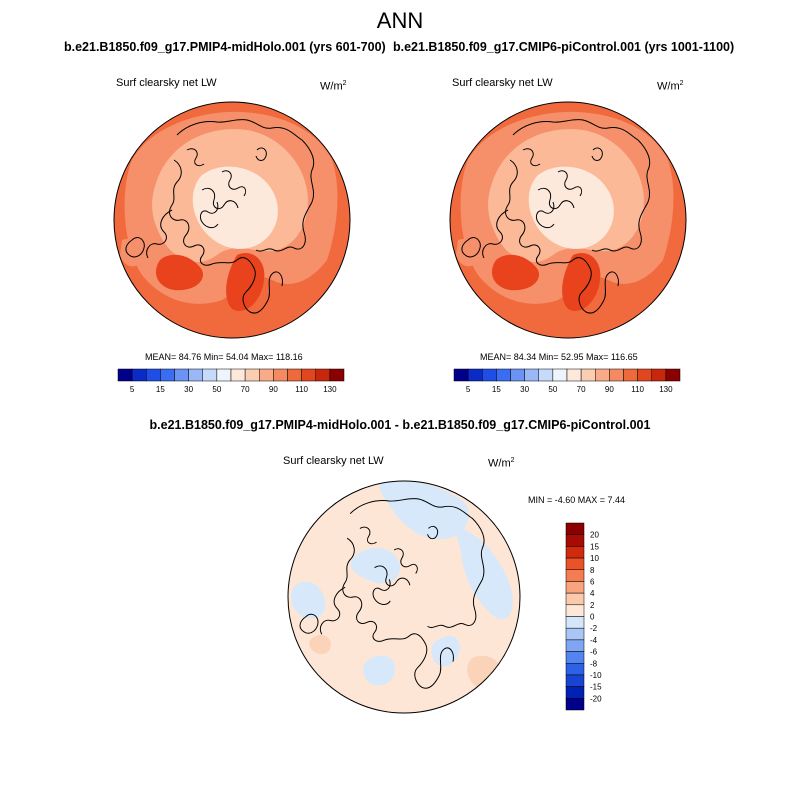 The width and height of the screenshot is (800, 800). I want to click on left-polar-map, so click(232, 220).